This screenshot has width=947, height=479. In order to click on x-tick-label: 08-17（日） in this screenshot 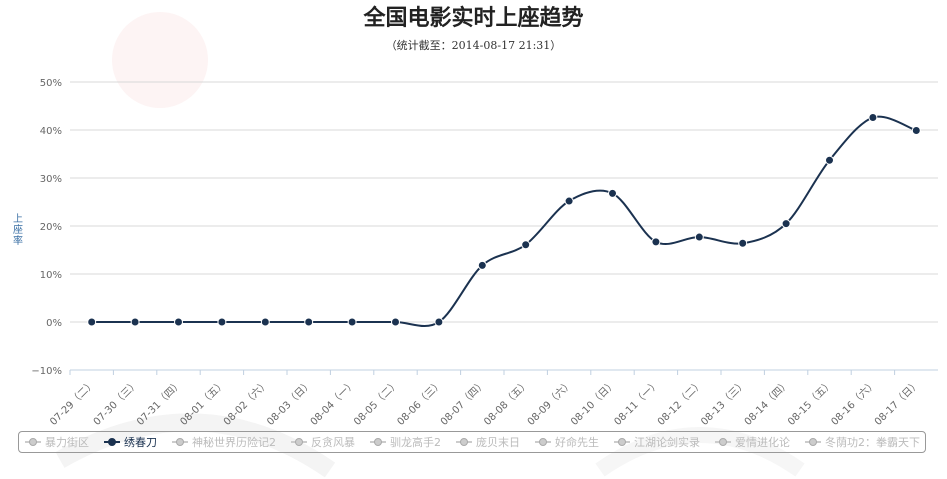, I will do `click(897, 403)`.